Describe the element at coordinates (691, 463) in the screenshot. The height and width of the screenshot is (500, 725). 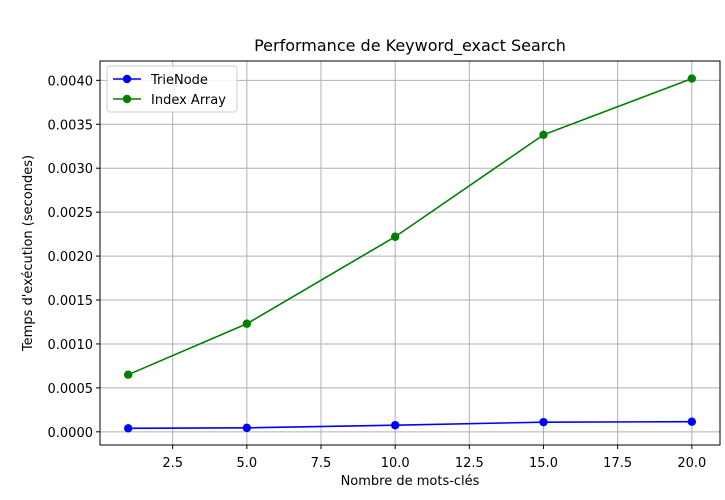
I see `x-tick-label: 20.0` at that location.